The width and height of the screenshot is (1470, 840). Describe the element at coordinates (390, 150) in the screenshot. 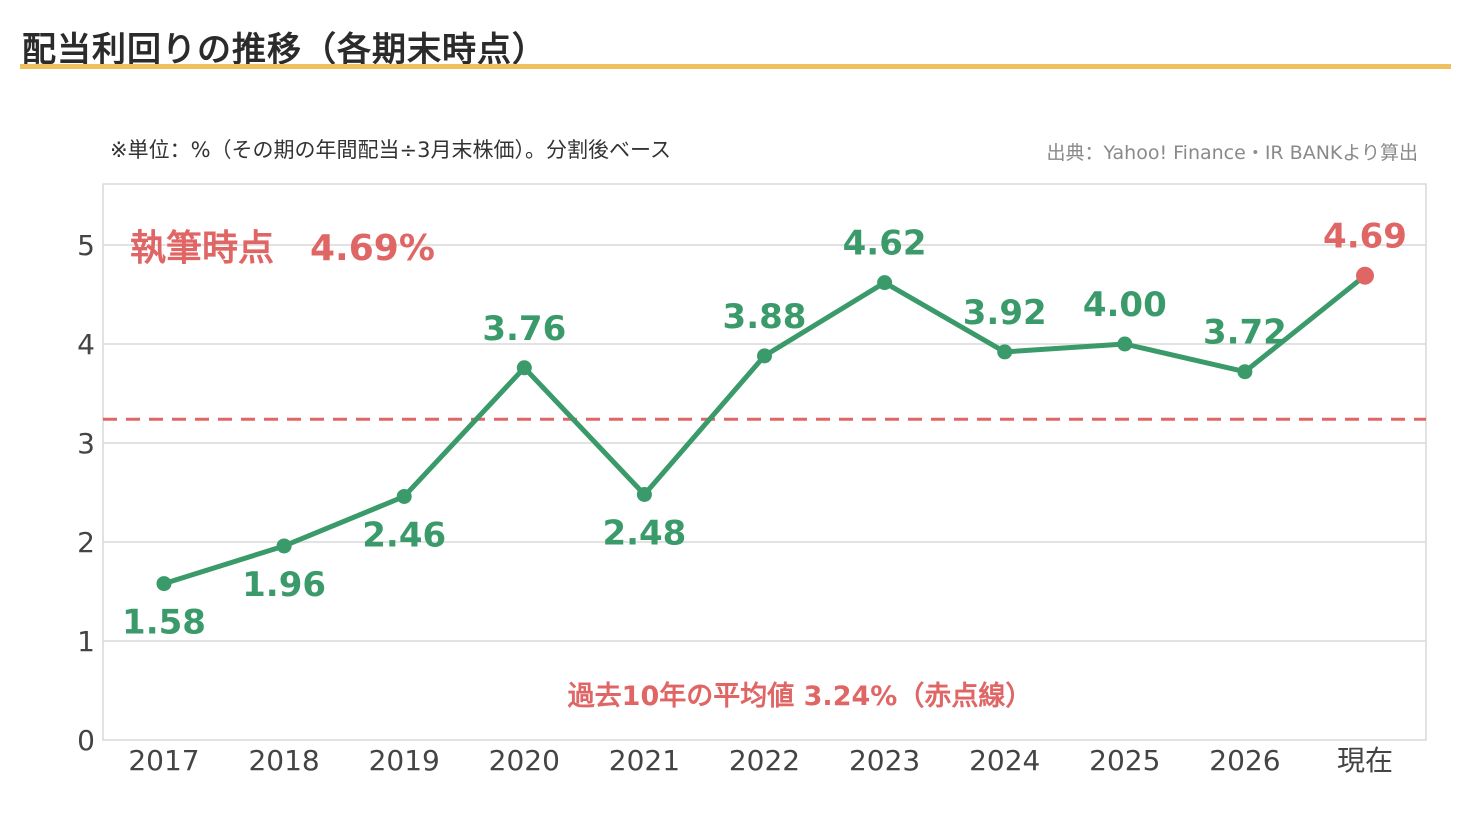

I see `unit-note: ※単位：%（その期の年間配当÷3月末株価）。分割後ベース` at that location.